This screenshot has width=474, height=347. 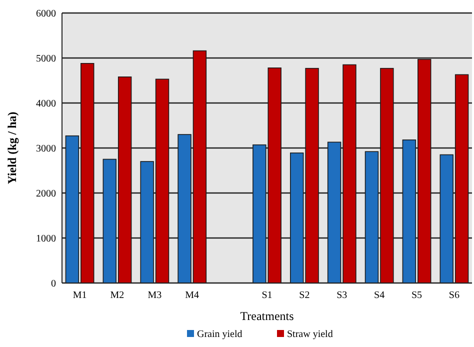 What do you see at coordinates (342, 295) in the screenshot?
I see `x-tick-label: S3` at bounding box center [342, 295].